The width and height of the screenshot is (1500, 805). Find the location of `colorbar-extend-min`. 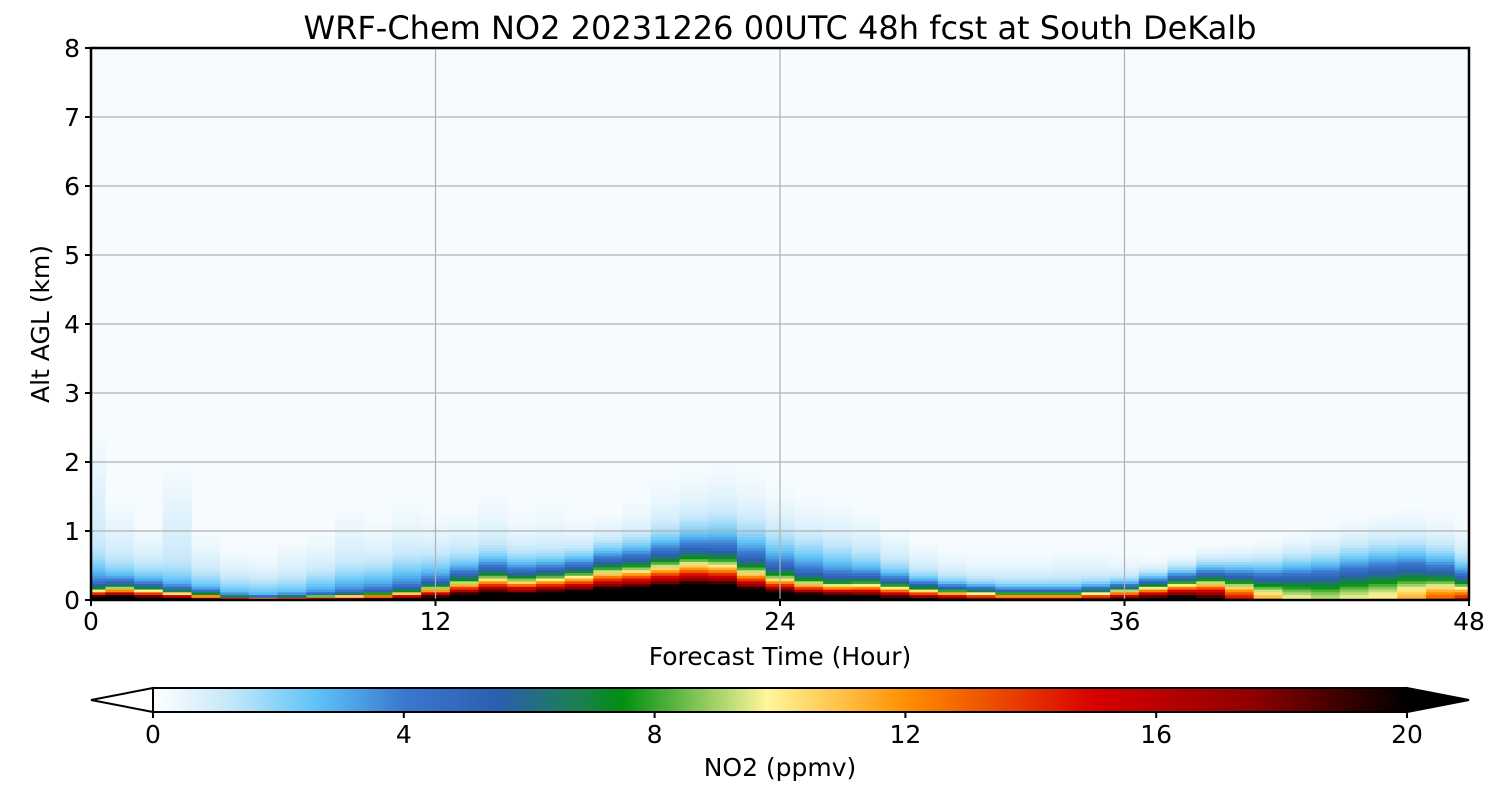

colorbar-extend-min is located at coordinates (122, 700).